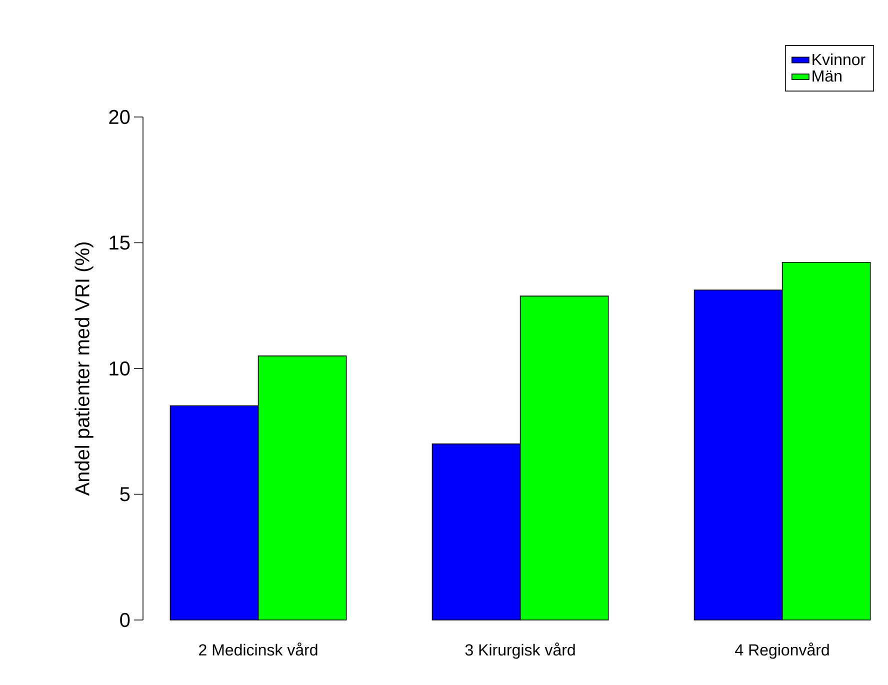 The image size is (888, 685). What do you see at coordinates (827, 76) in the screenshot?
I see `legend-label: Män` at bounding box center [827, 76].